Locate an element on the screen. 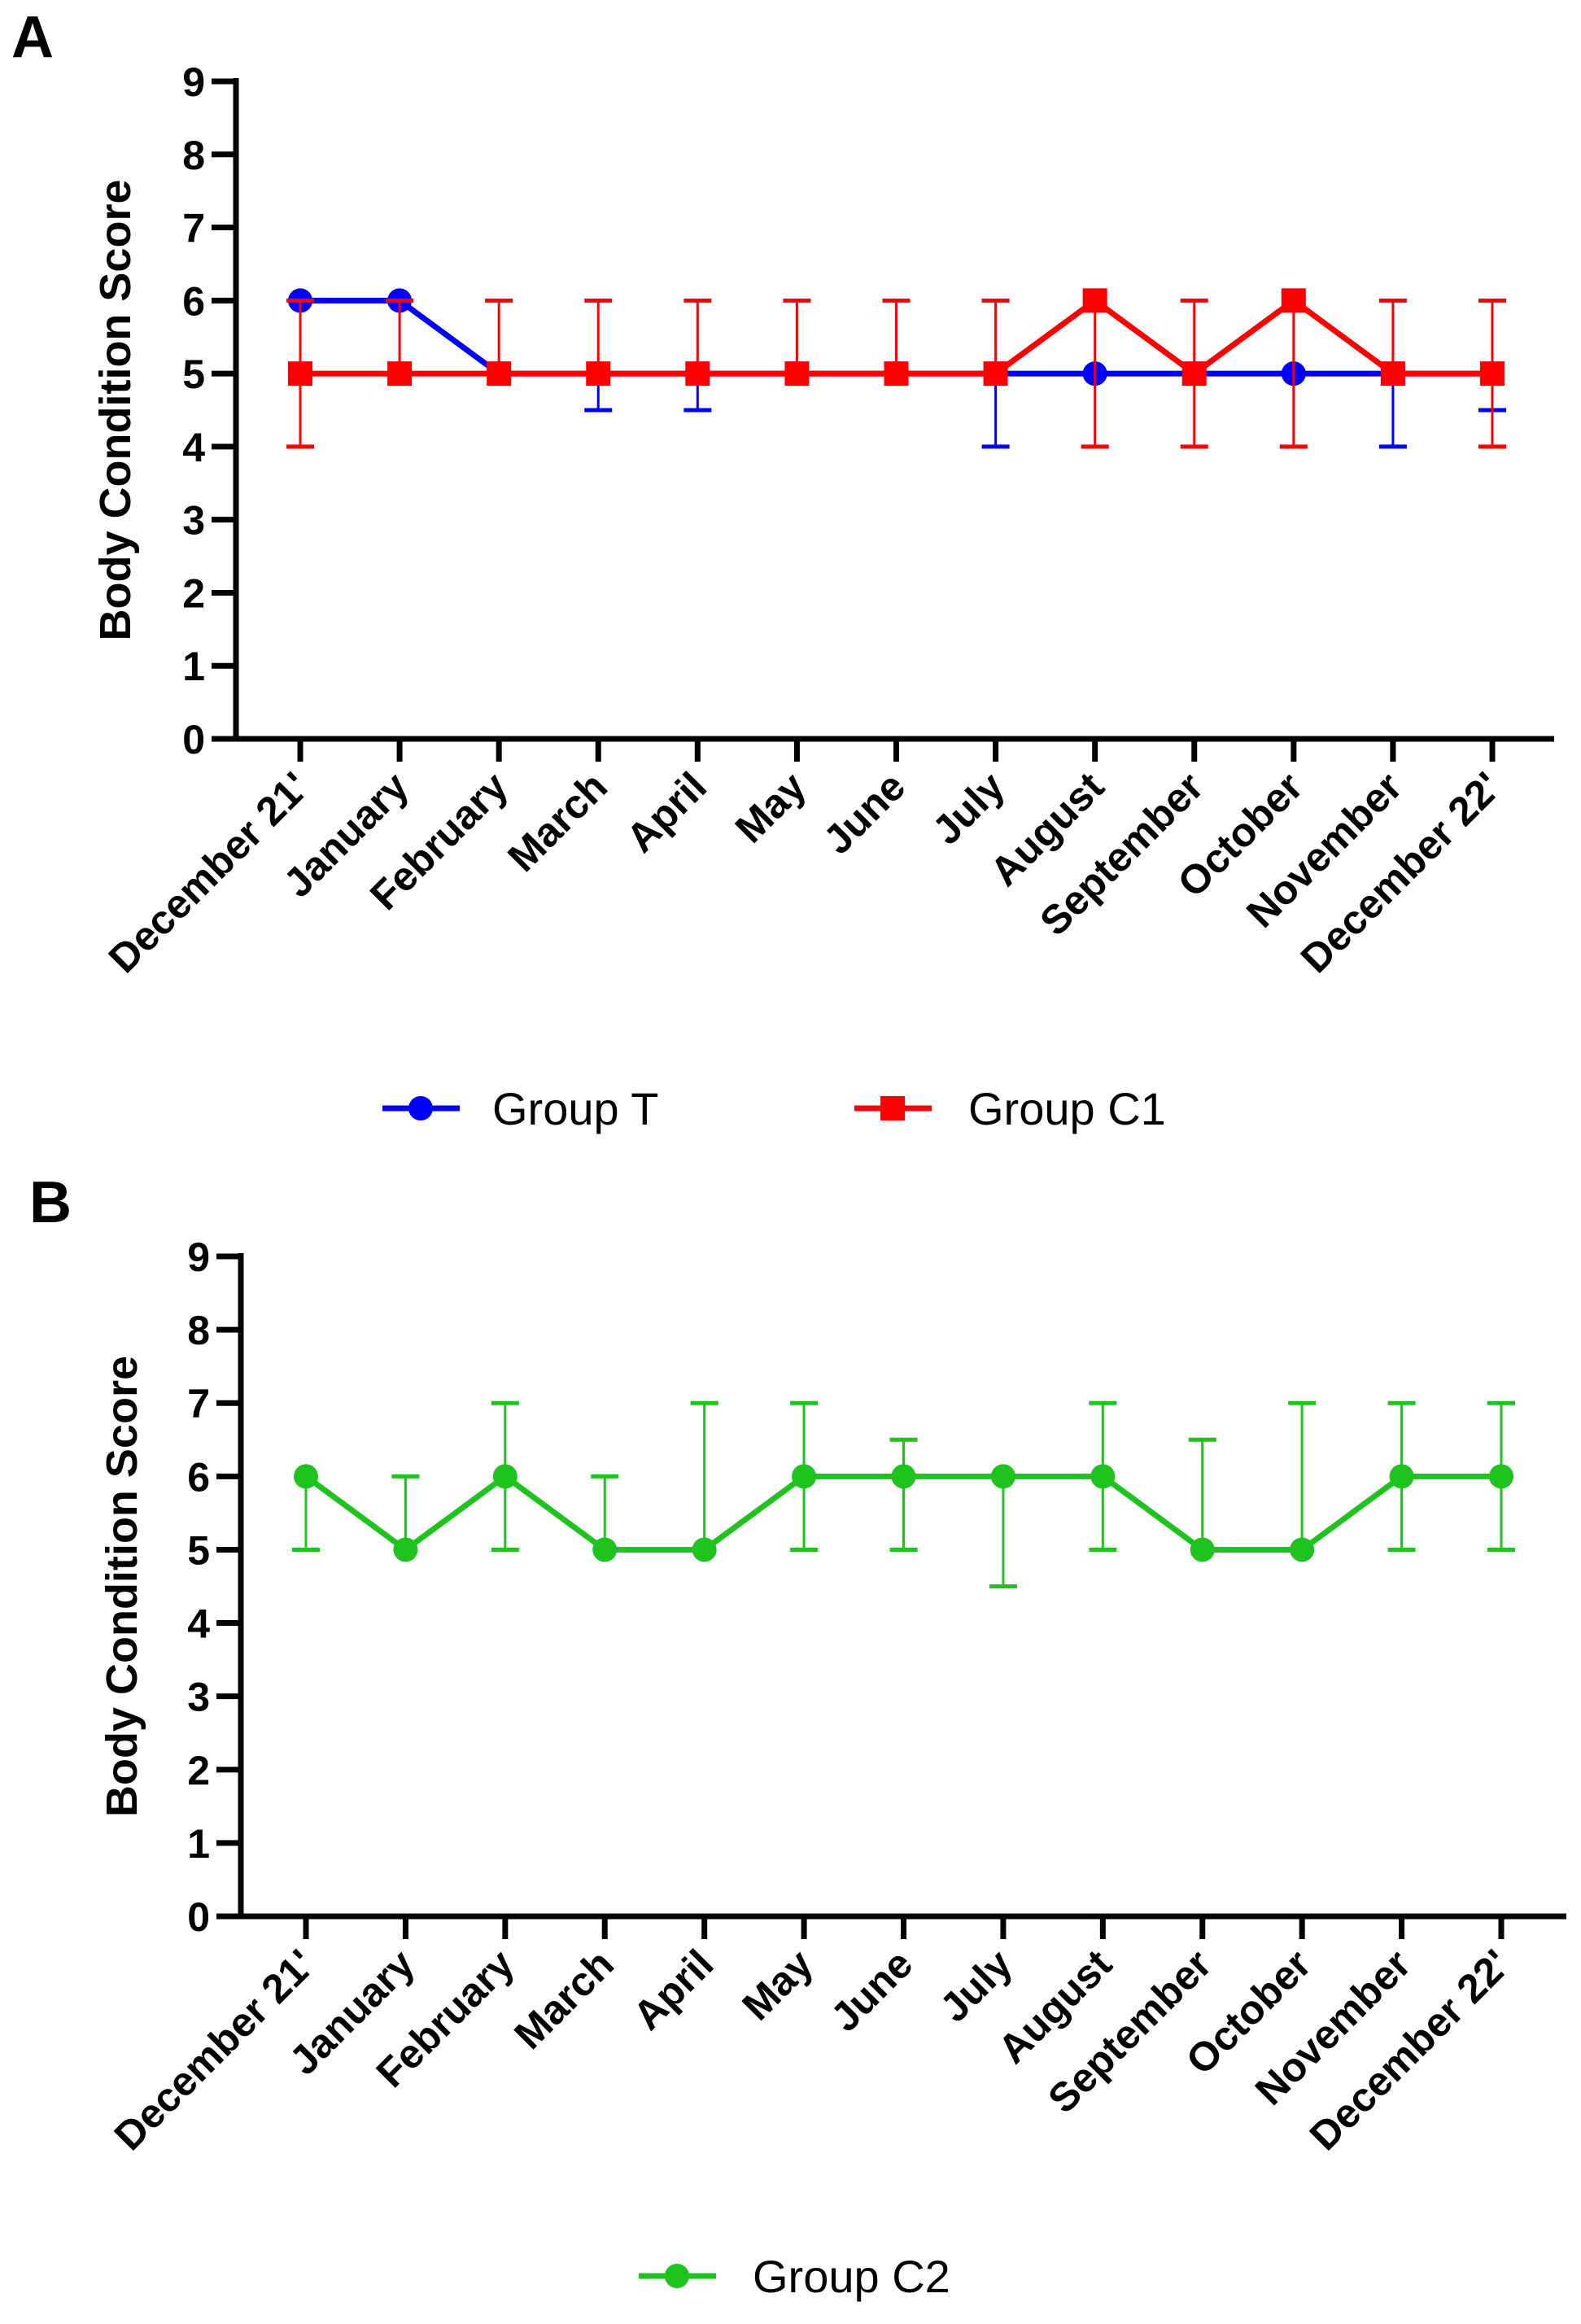 The image size is (1581, 2324). legend-item: Group T is located at coordinates (520, 1108).